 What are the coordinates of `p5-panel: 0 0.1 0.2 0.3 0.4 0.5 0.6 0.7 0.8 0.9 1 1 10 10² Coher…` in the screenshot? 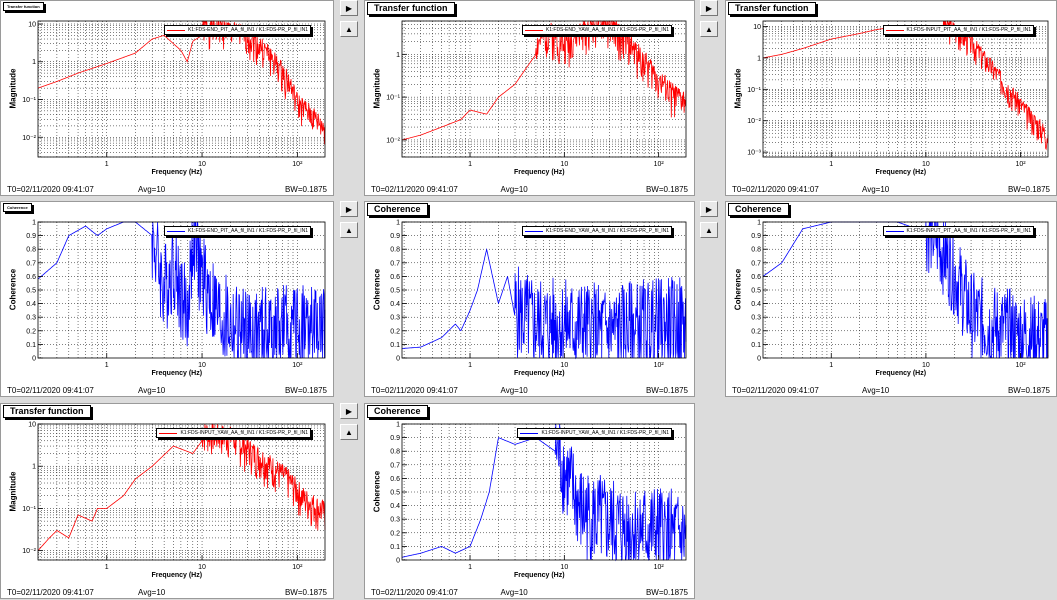 It's located at (529, 299).